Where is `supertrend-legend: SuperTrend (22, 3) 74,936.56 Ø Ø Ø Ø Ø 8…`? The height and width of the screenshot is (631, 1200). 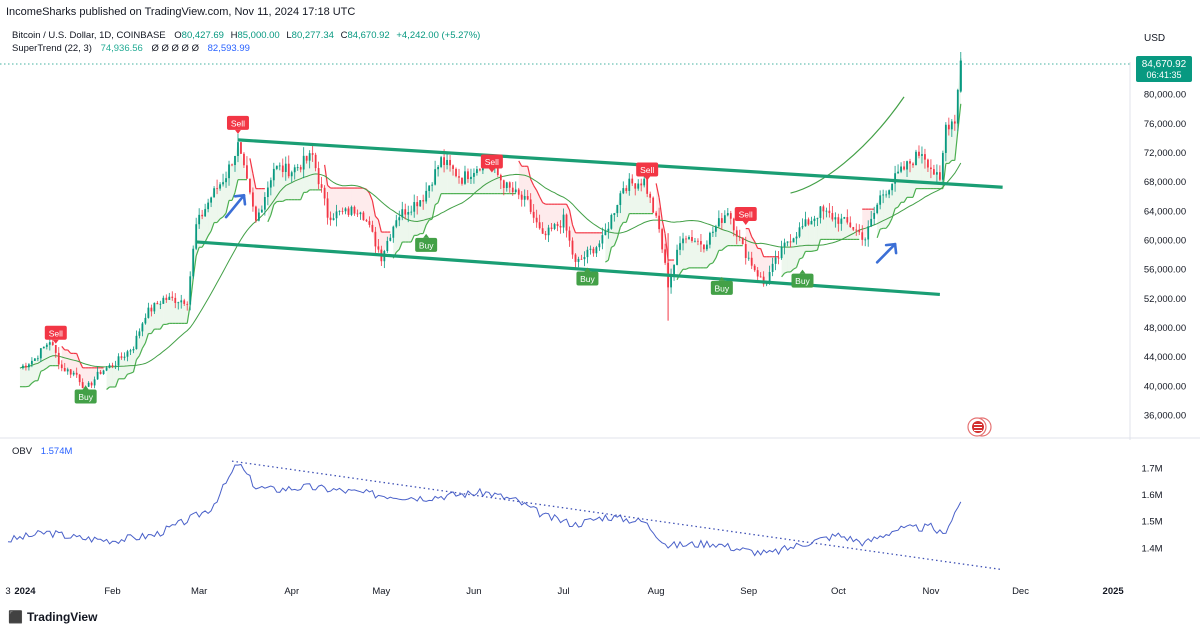 supertrend-legend: SuperTrend (22, 3) 74,936.56 Ø Ø Ø Ø Ø 8… is located at coordinates (131, 48).